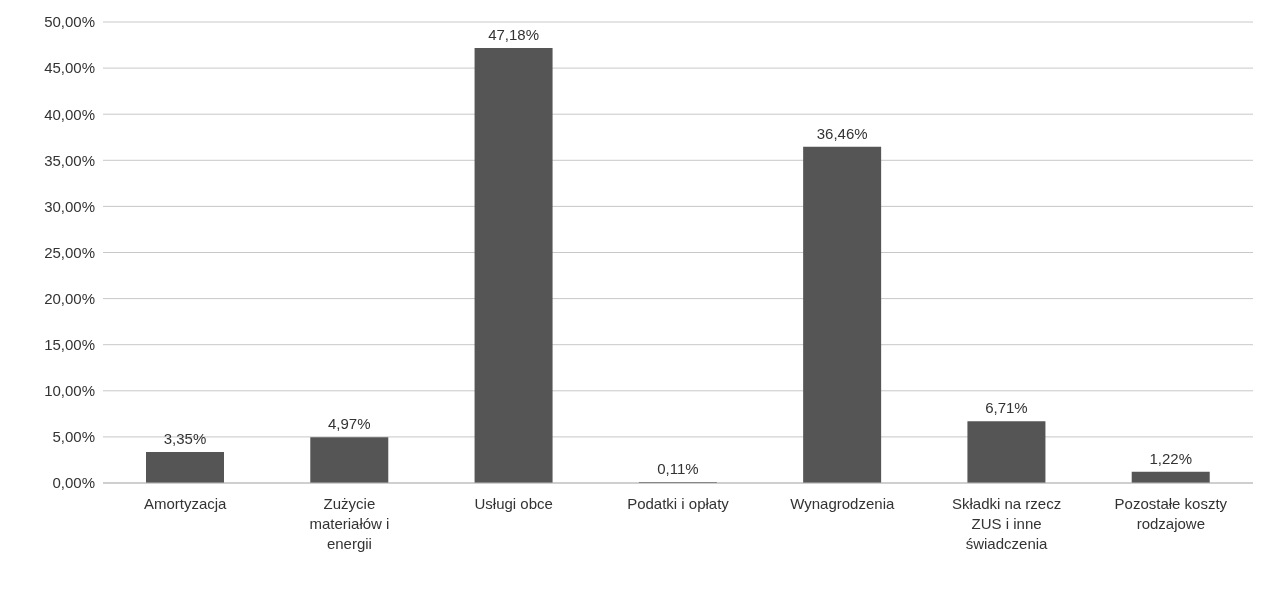 This screenshot has height=591, width=1271. Describe the element at coordinates (349, 523) in the screenshot. I see `x-tick-label: Zużycie materiałów i energii` at that location.